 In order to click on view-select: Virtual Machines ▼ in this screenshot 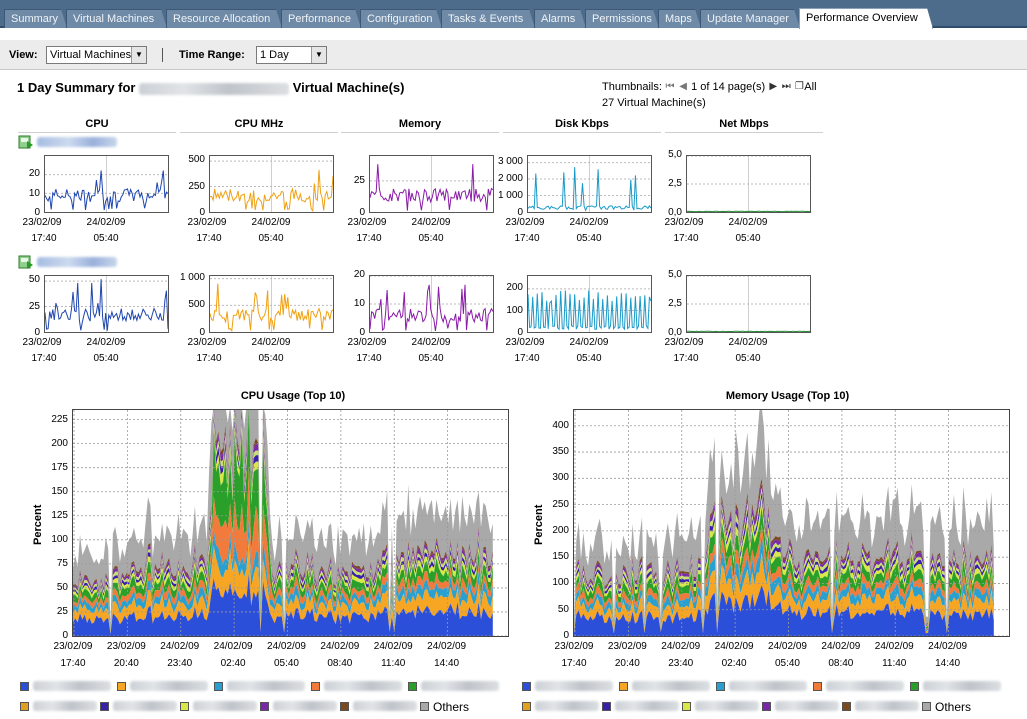, I will do `click(96, 55)`.